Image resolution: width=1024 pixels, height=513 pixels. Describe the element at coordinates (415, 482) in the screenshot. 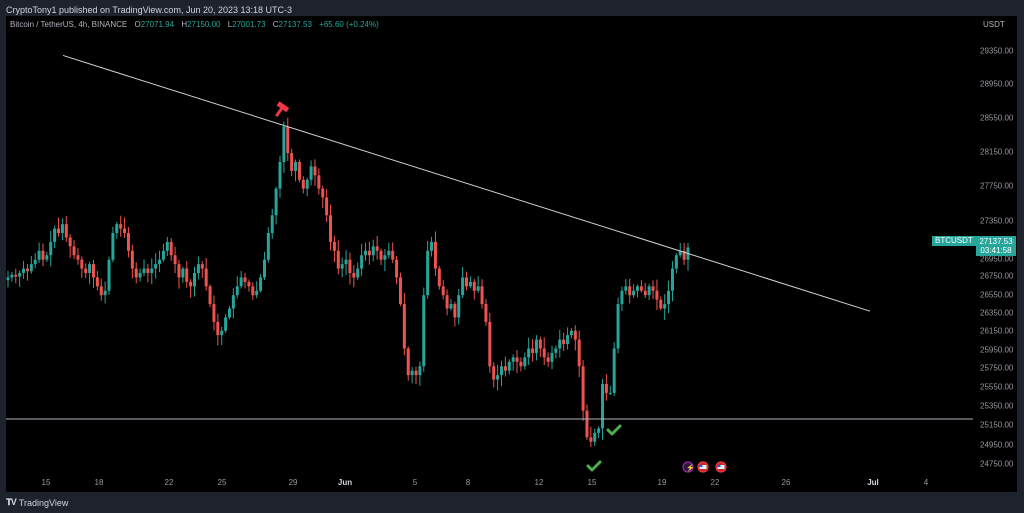

I see `time-tick: 5` at that location.